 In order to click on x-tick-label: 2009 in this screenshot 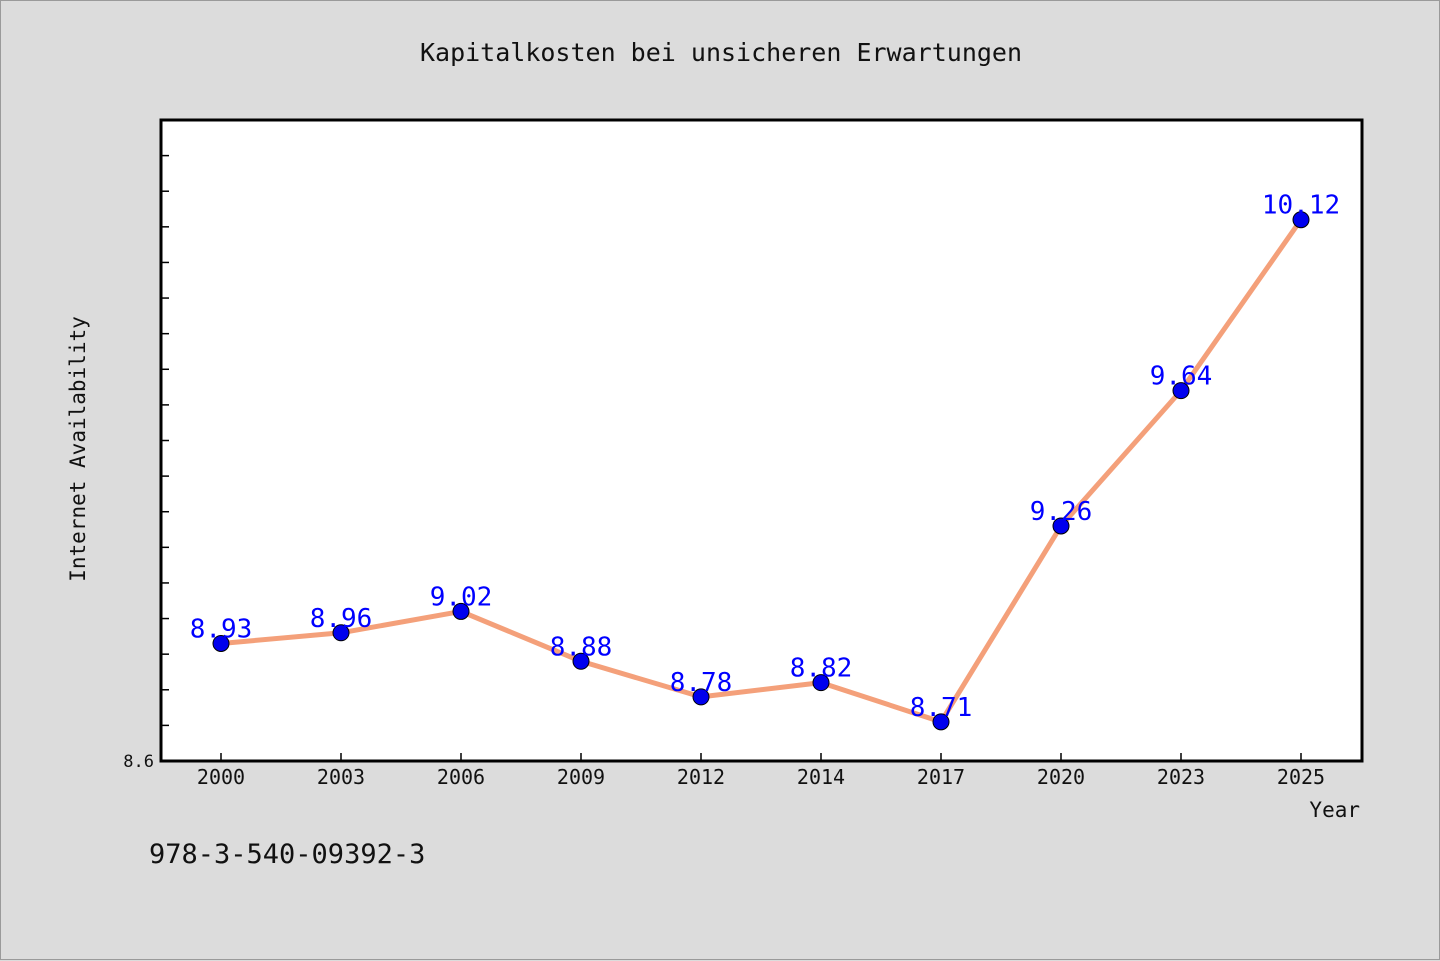, I will do `click(581, 777)`.